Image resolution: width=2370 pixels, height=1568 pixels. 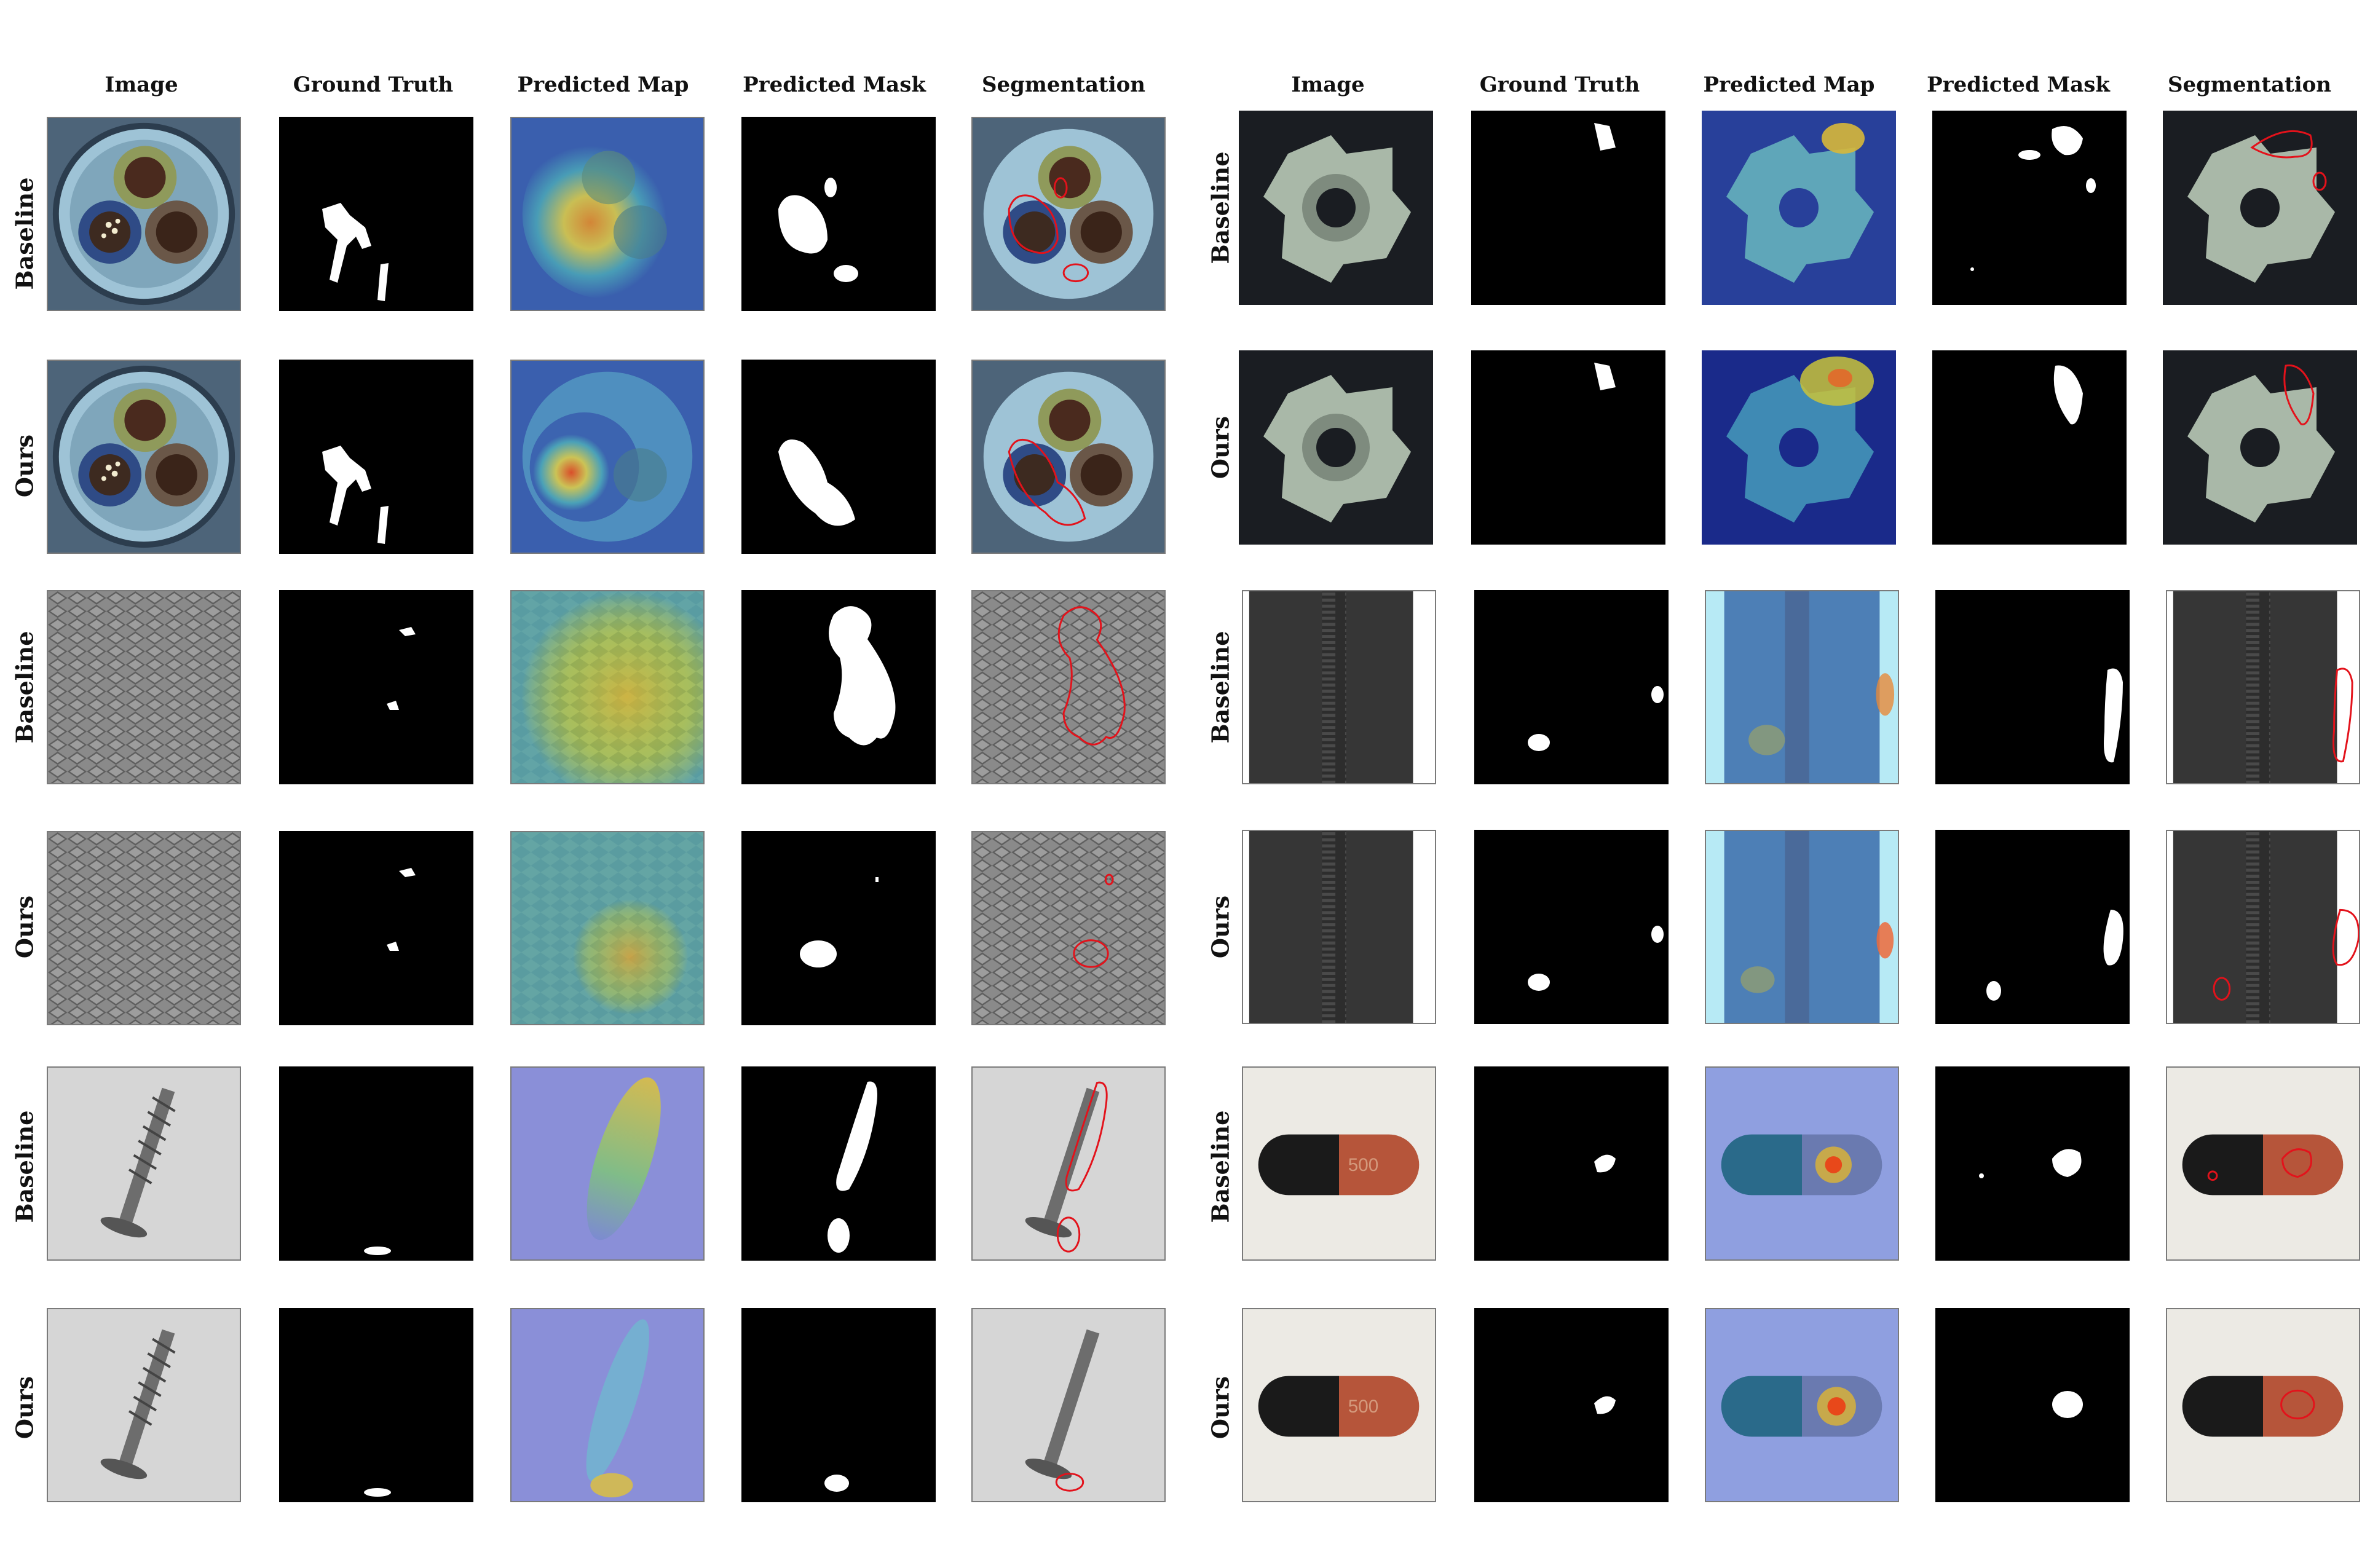 I want to click on grid-ours-segmentation, so click(x=1068, y=928).